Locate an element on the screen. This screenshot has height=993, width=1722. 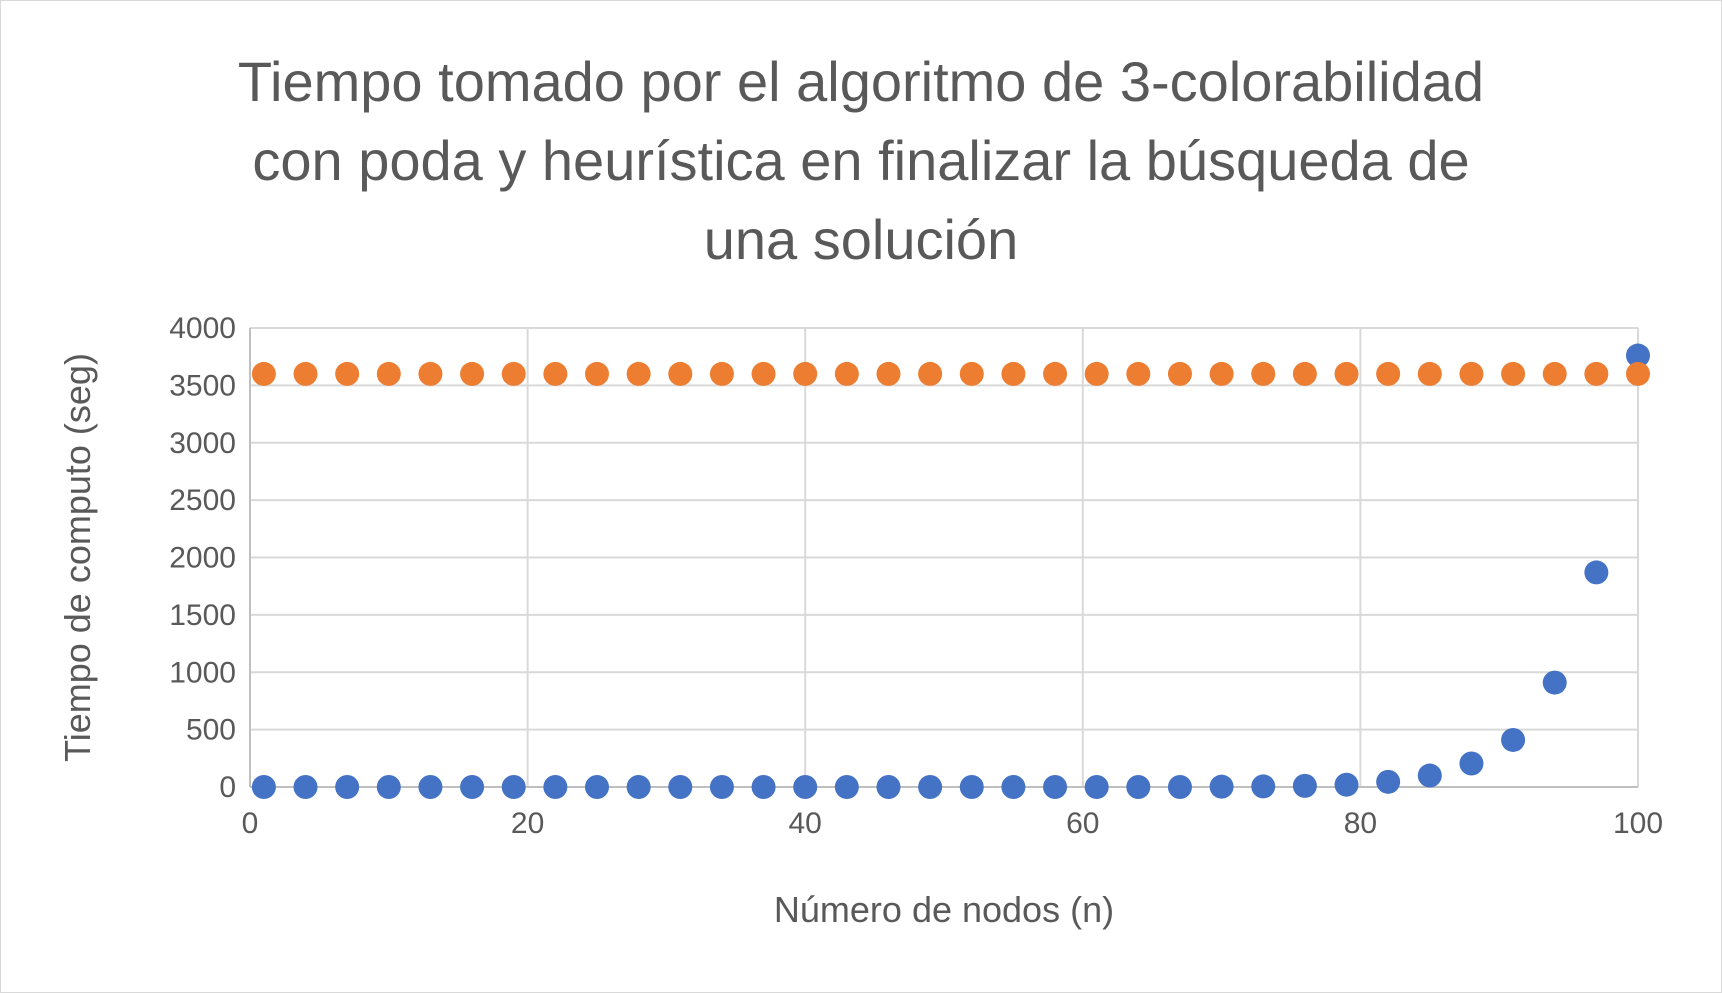
y-tick-label: 1500 is located at coordinates (202, 615).